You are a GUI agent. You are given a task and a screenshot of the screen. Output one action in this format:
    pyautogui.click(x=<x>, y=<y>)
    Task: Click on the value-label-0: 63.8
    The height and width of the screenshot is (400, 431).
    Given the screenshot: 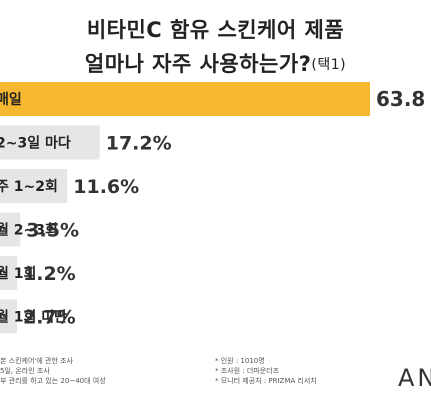 What is the action you would take?
    pyautogui.click(x=400, y=99)
    